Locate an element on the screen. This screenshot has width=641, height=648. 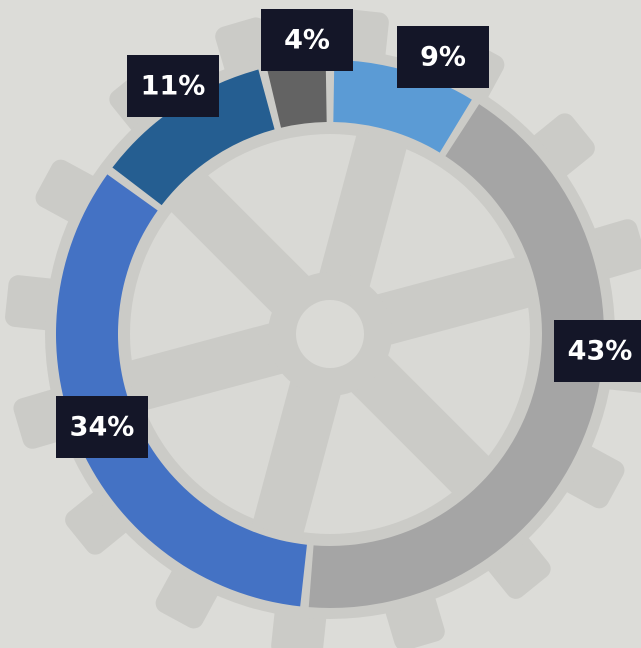
data-label: 4% is located at coordinates (307, 40).